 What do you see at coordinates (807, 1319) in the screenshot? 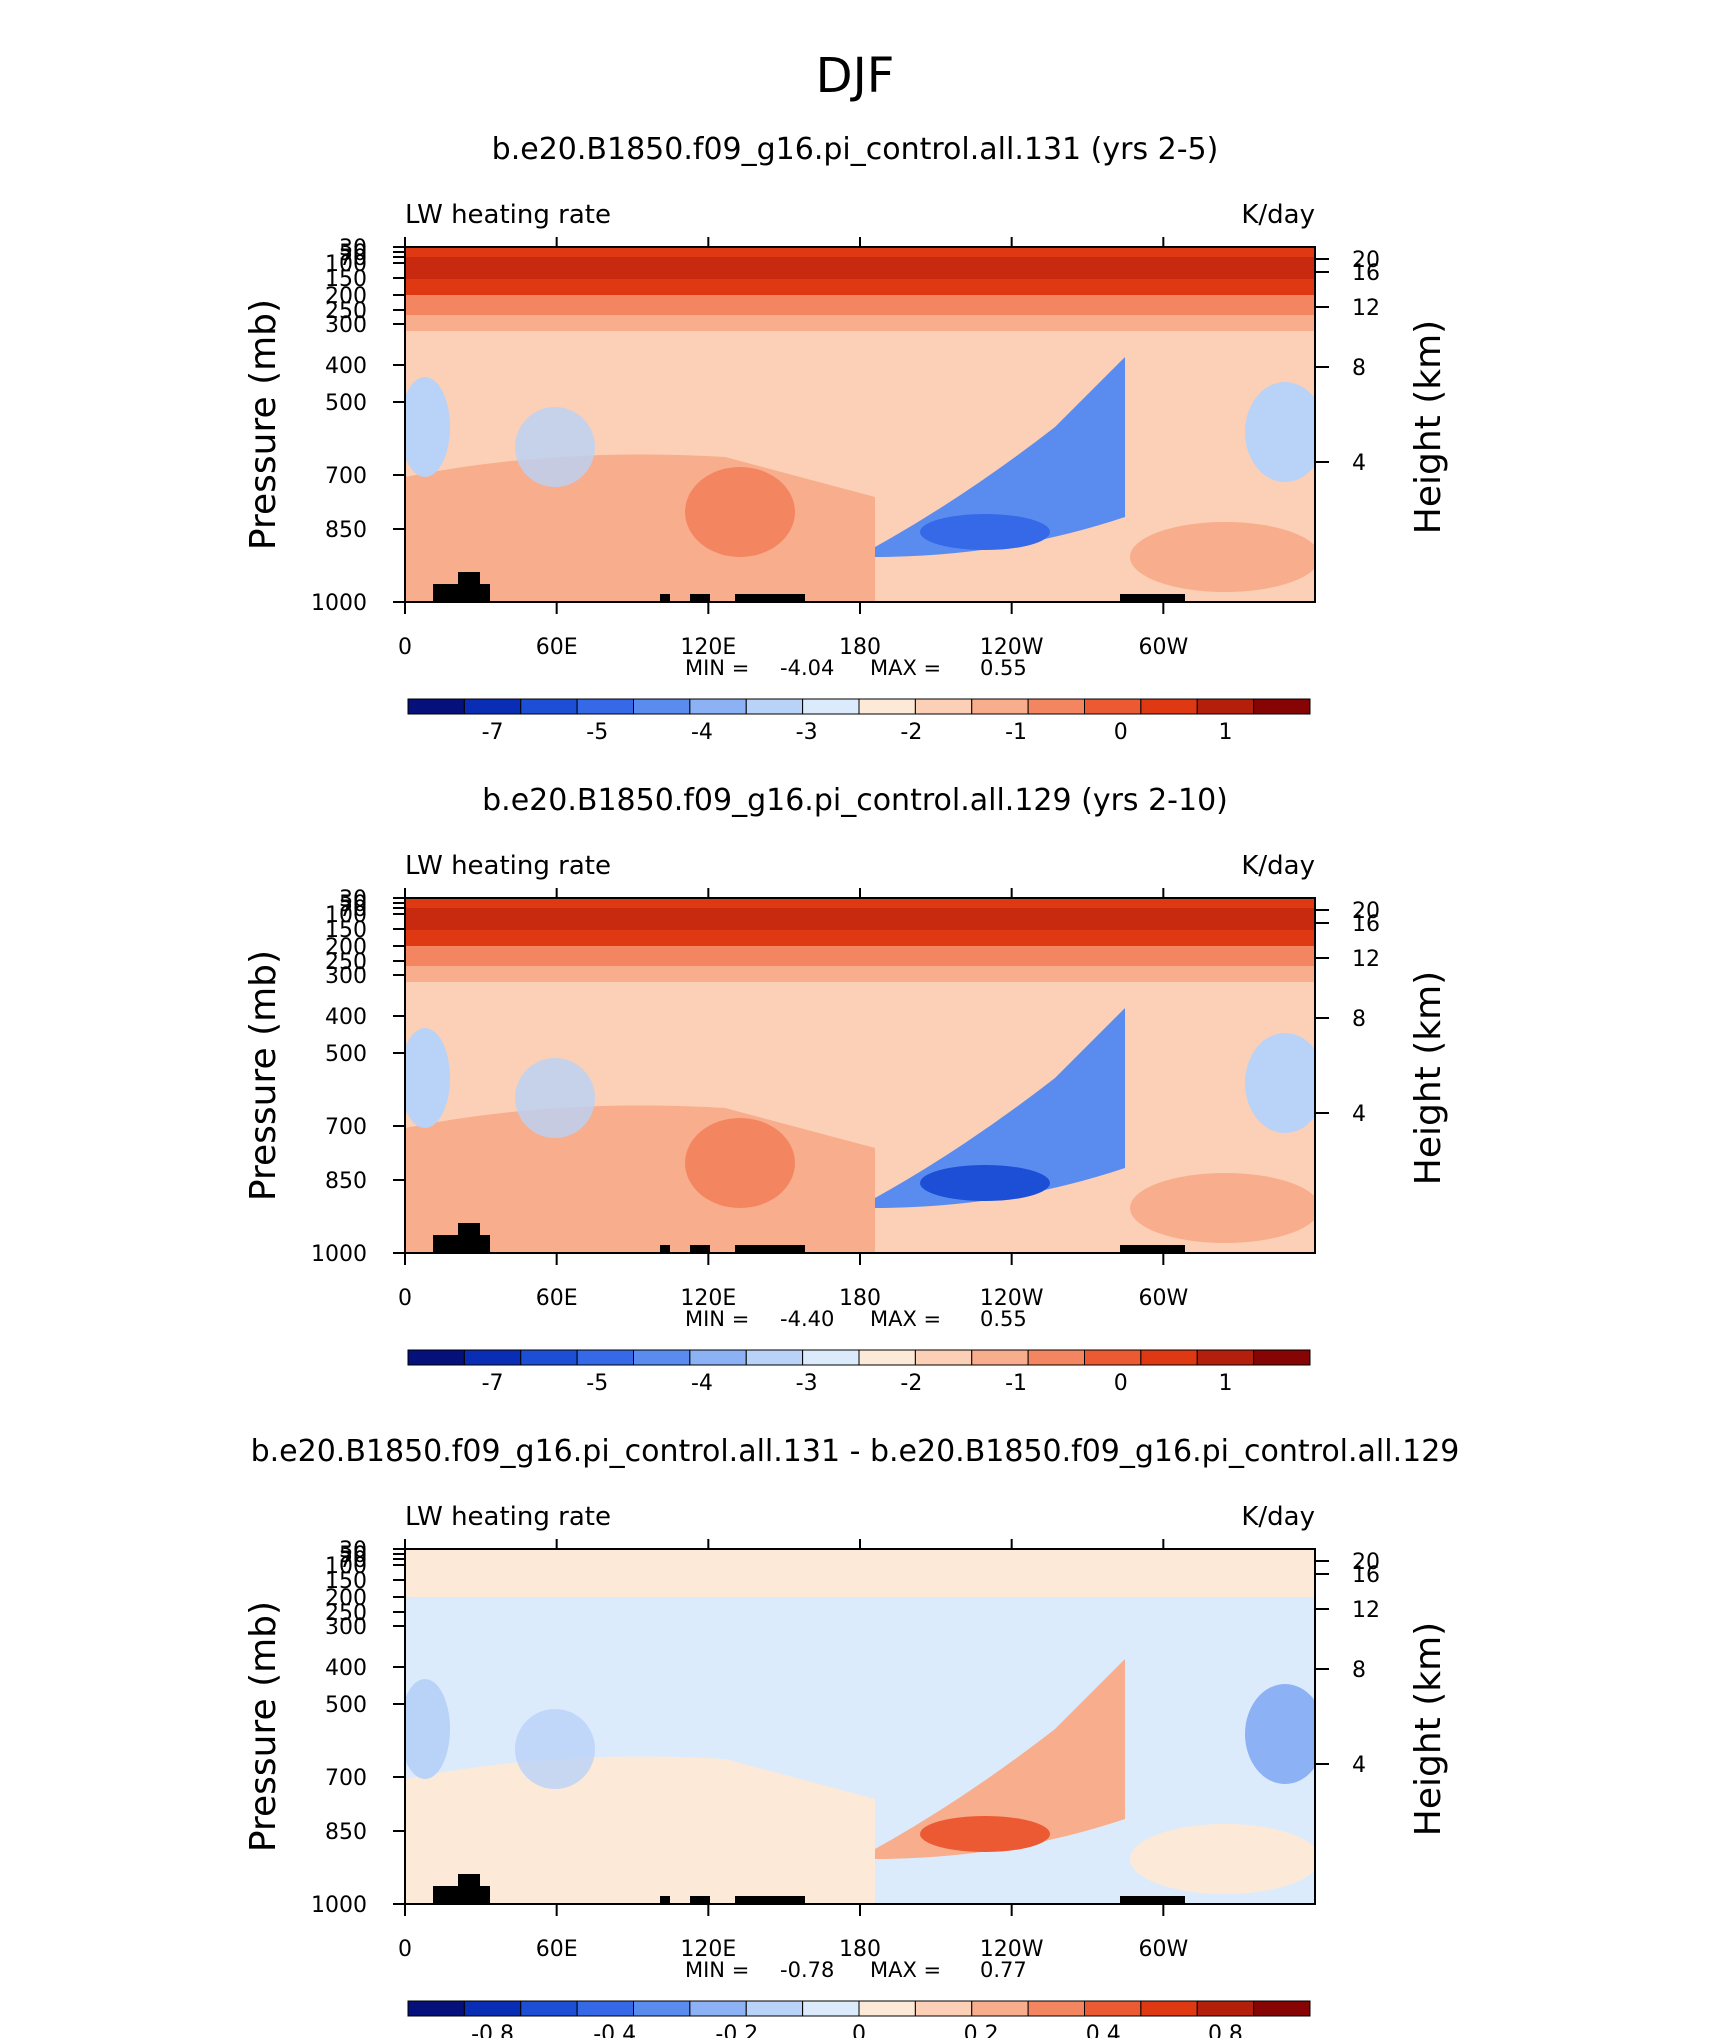
I see `min-value: -4.40` at bounding box center [807, 1319].